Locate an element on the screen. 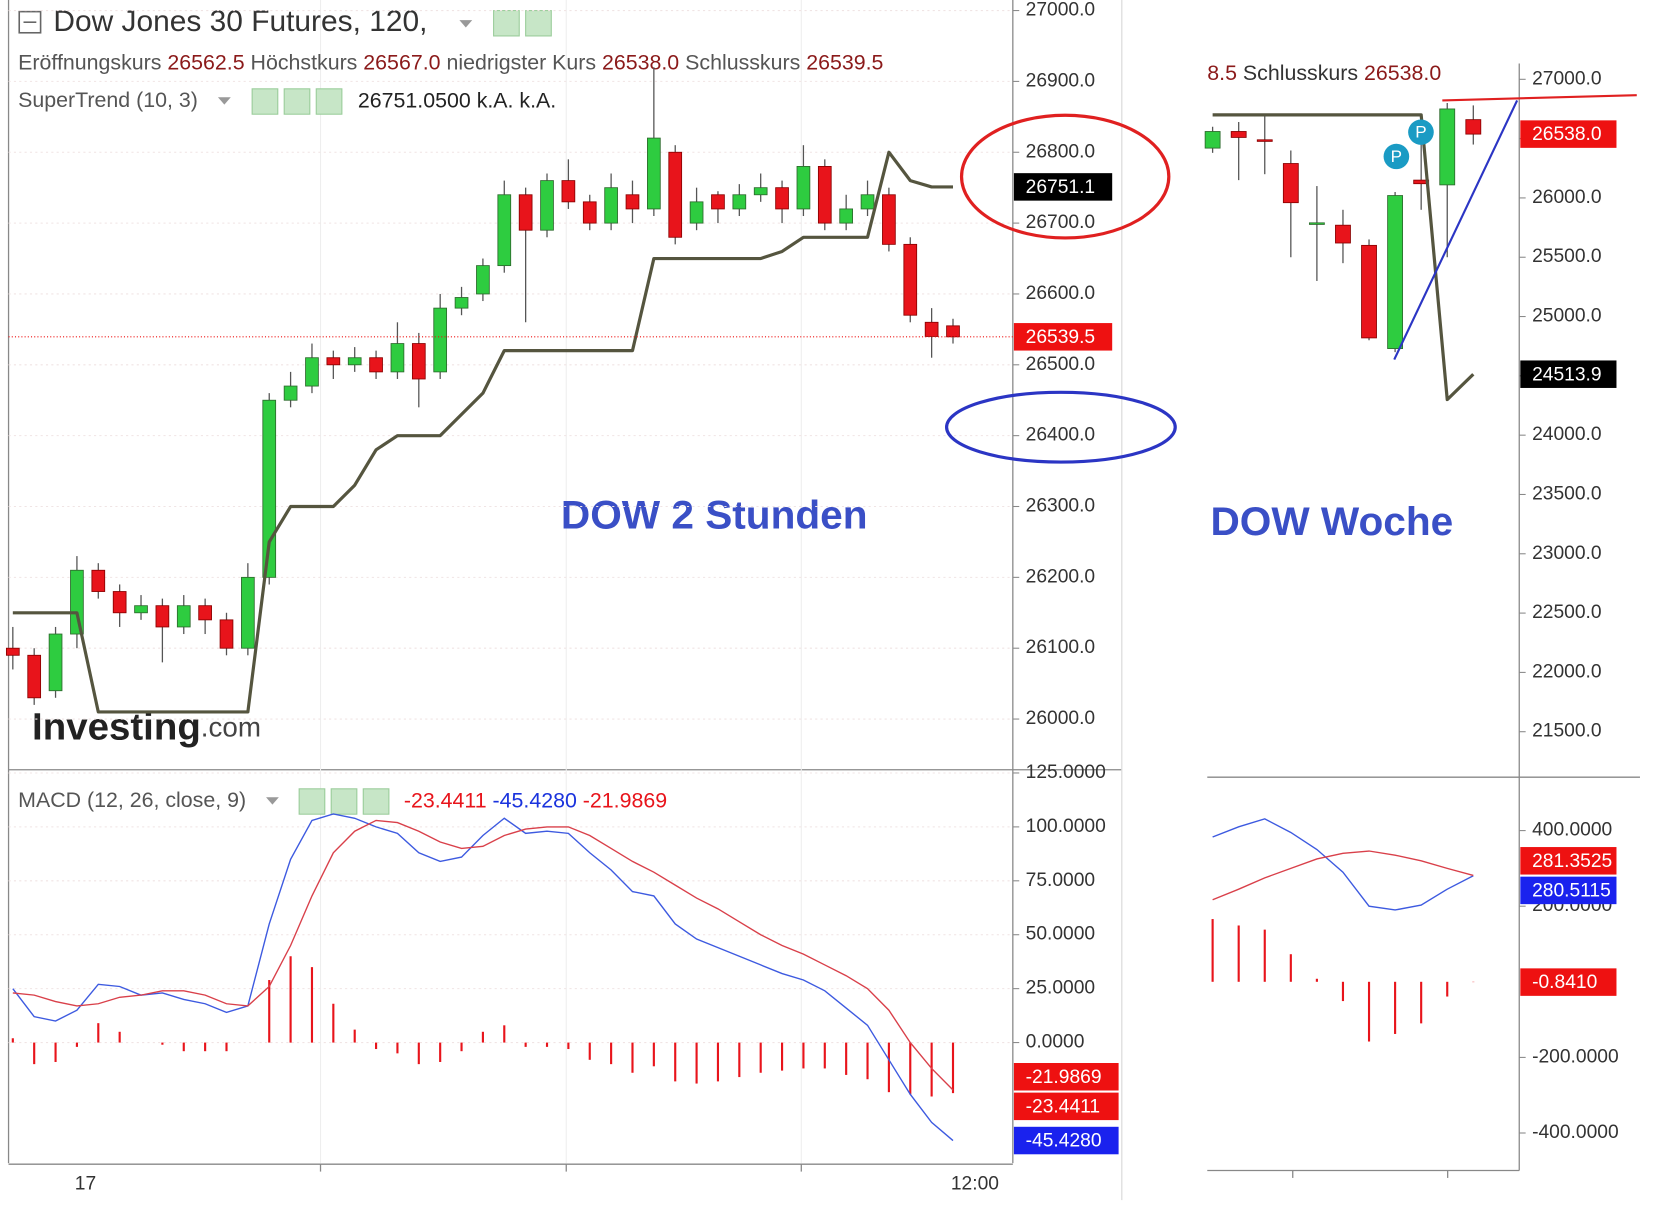 Image resolution: width=1656 pixels, height=1216 pixels. y-tick-label: 26700.0 is located at coordinates (1060, 222).